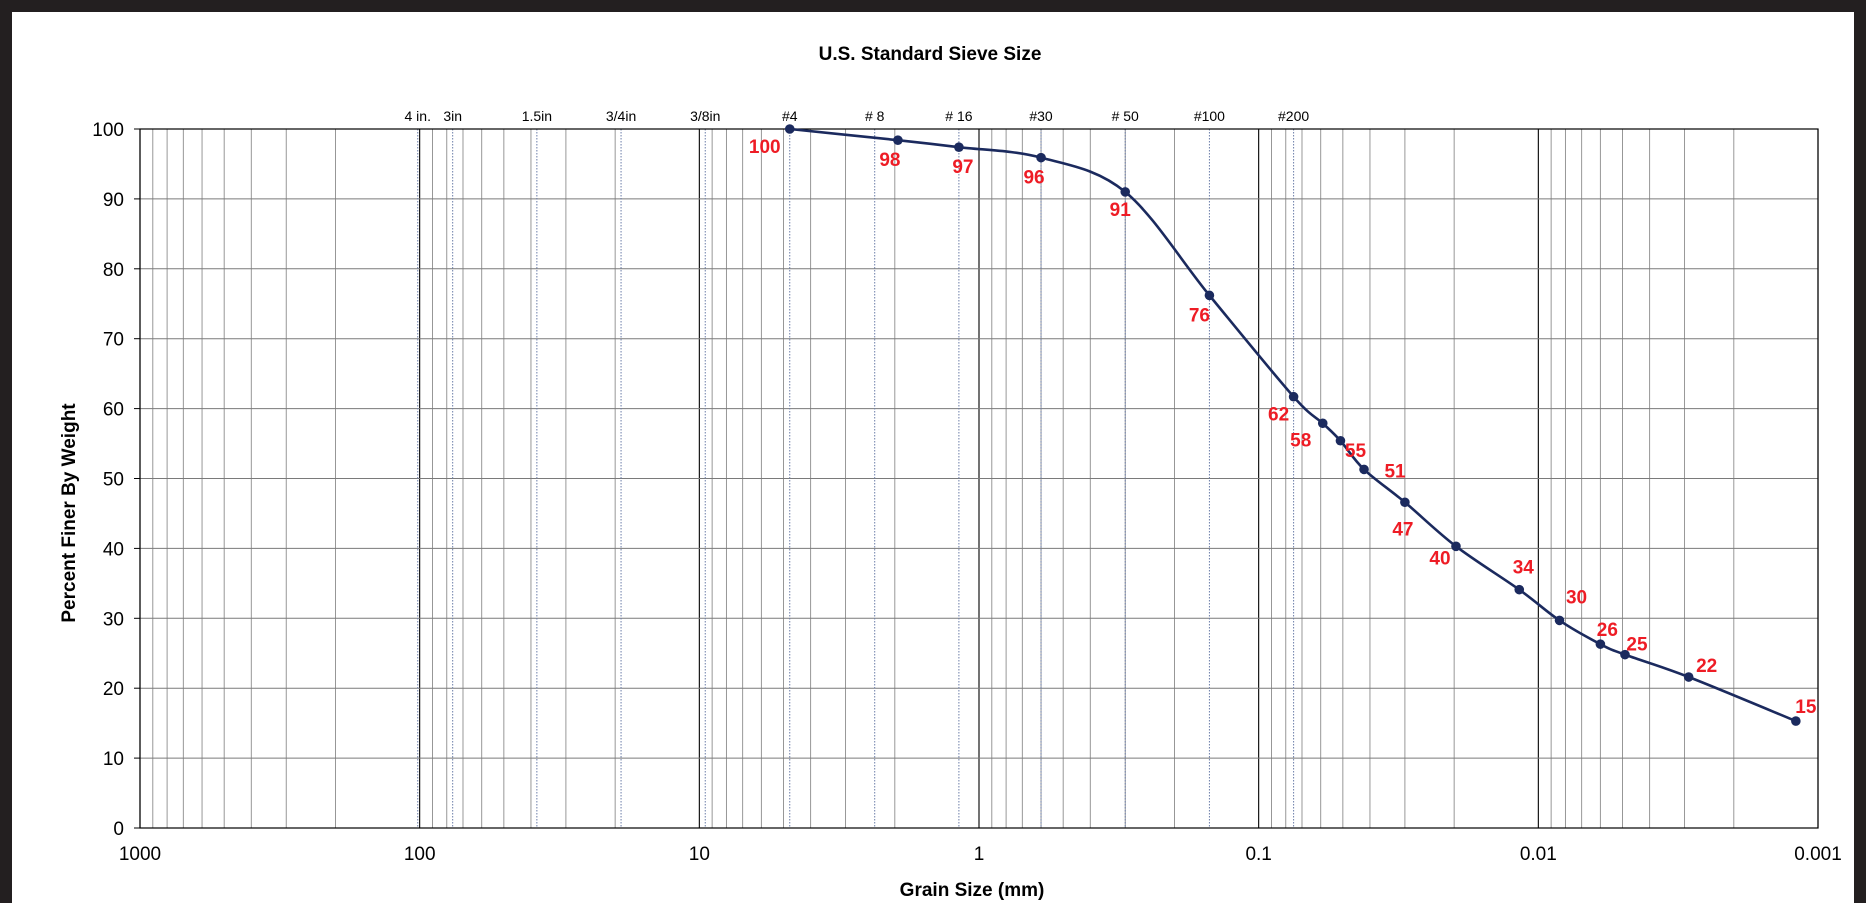 Image resolution: width=1866 pixels, height=903 pixels. What do you see at coordinates (113, 340) in the screenshot?
I see `y-tick-label: 70` at bounding box center [113, 340].